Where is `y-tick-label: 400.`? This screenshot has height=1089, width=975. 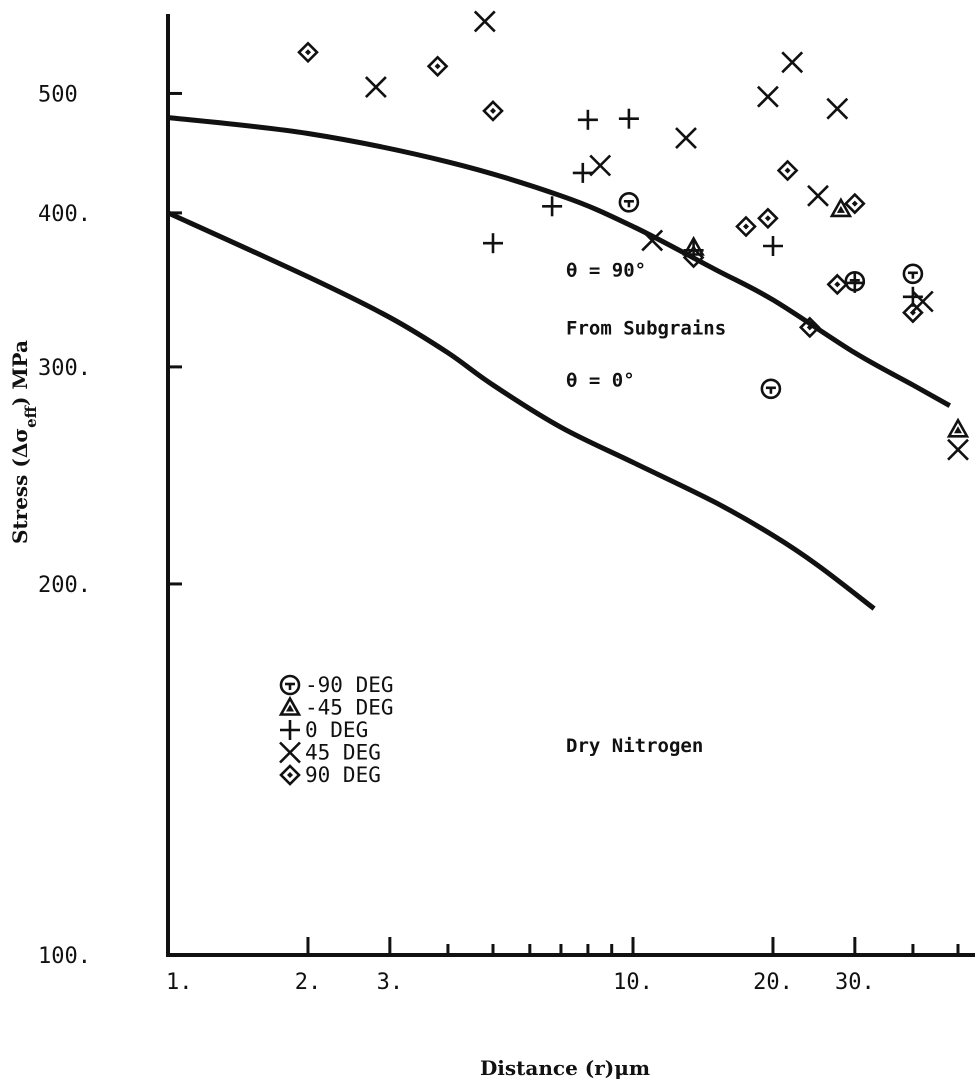 y-tick-label: 400. is located at coordinates (64, 214).